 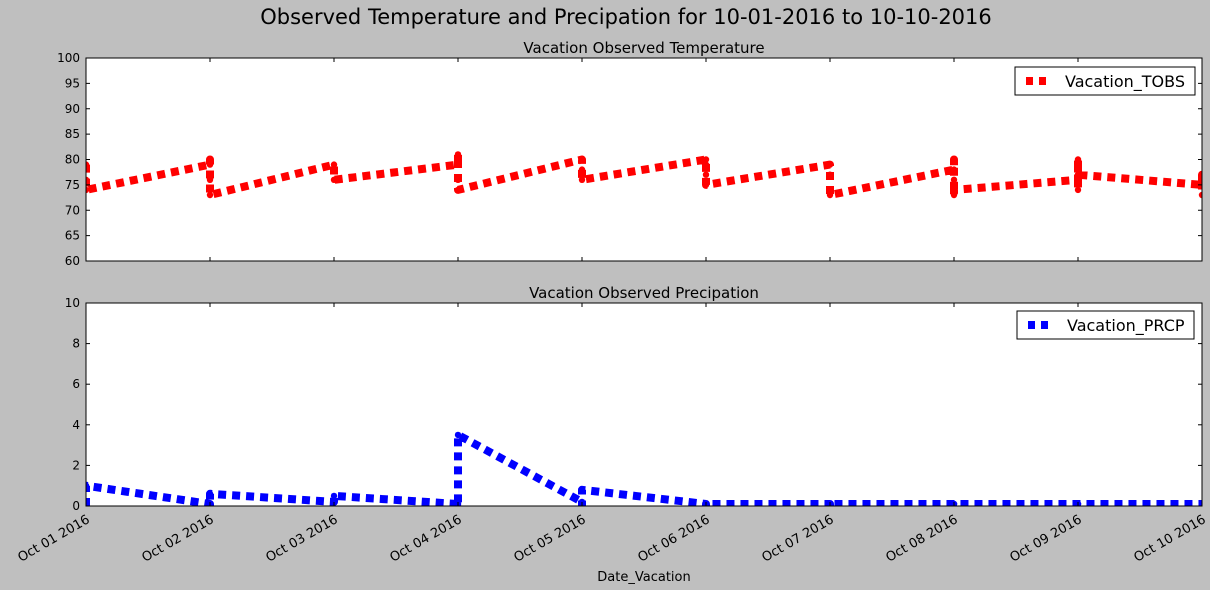 What do you see at coordinates (76, 384) in the screenshot?
I see `y-tick-label: 6` at bounding box center [76, 384].